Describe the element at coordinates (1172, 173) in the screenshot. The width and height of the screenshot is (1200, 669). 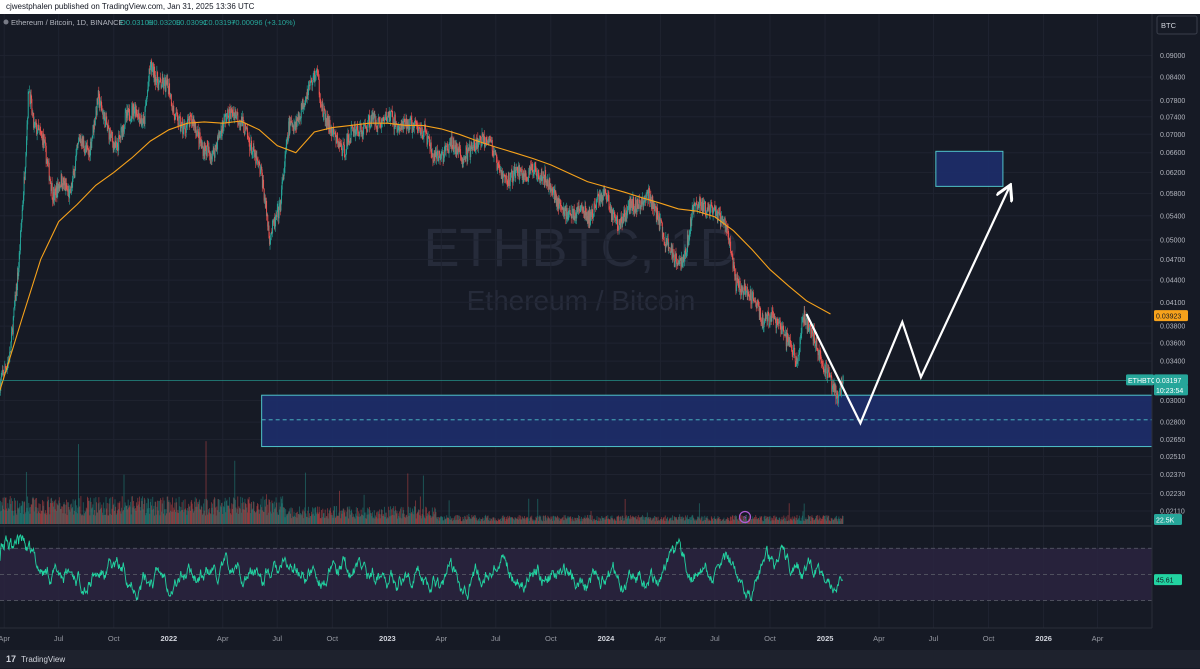
I see `price-tick-label: 0.06200` at that location.